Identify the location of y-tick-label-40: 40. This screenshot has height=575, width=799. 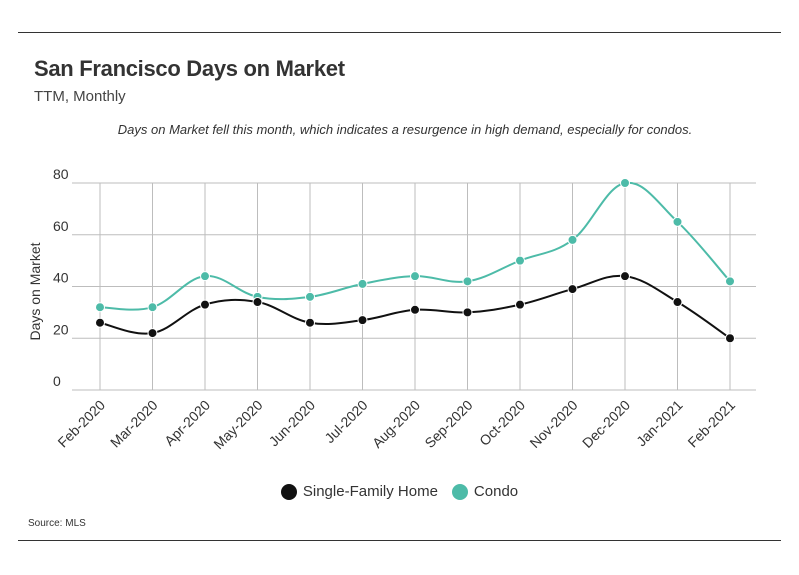
(61, 278).